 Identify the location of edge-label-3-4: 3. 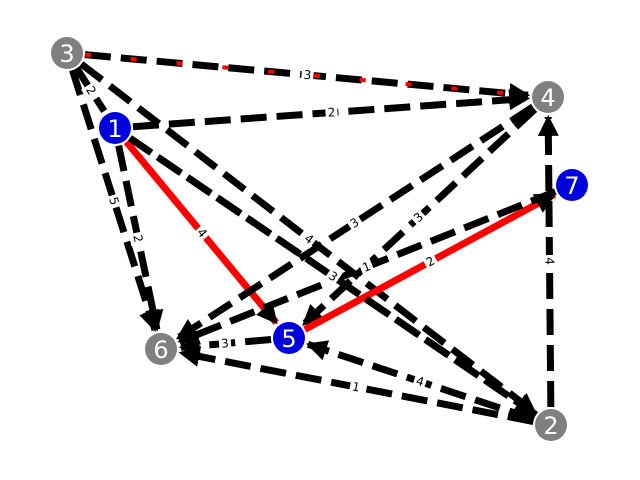
(307, 75).